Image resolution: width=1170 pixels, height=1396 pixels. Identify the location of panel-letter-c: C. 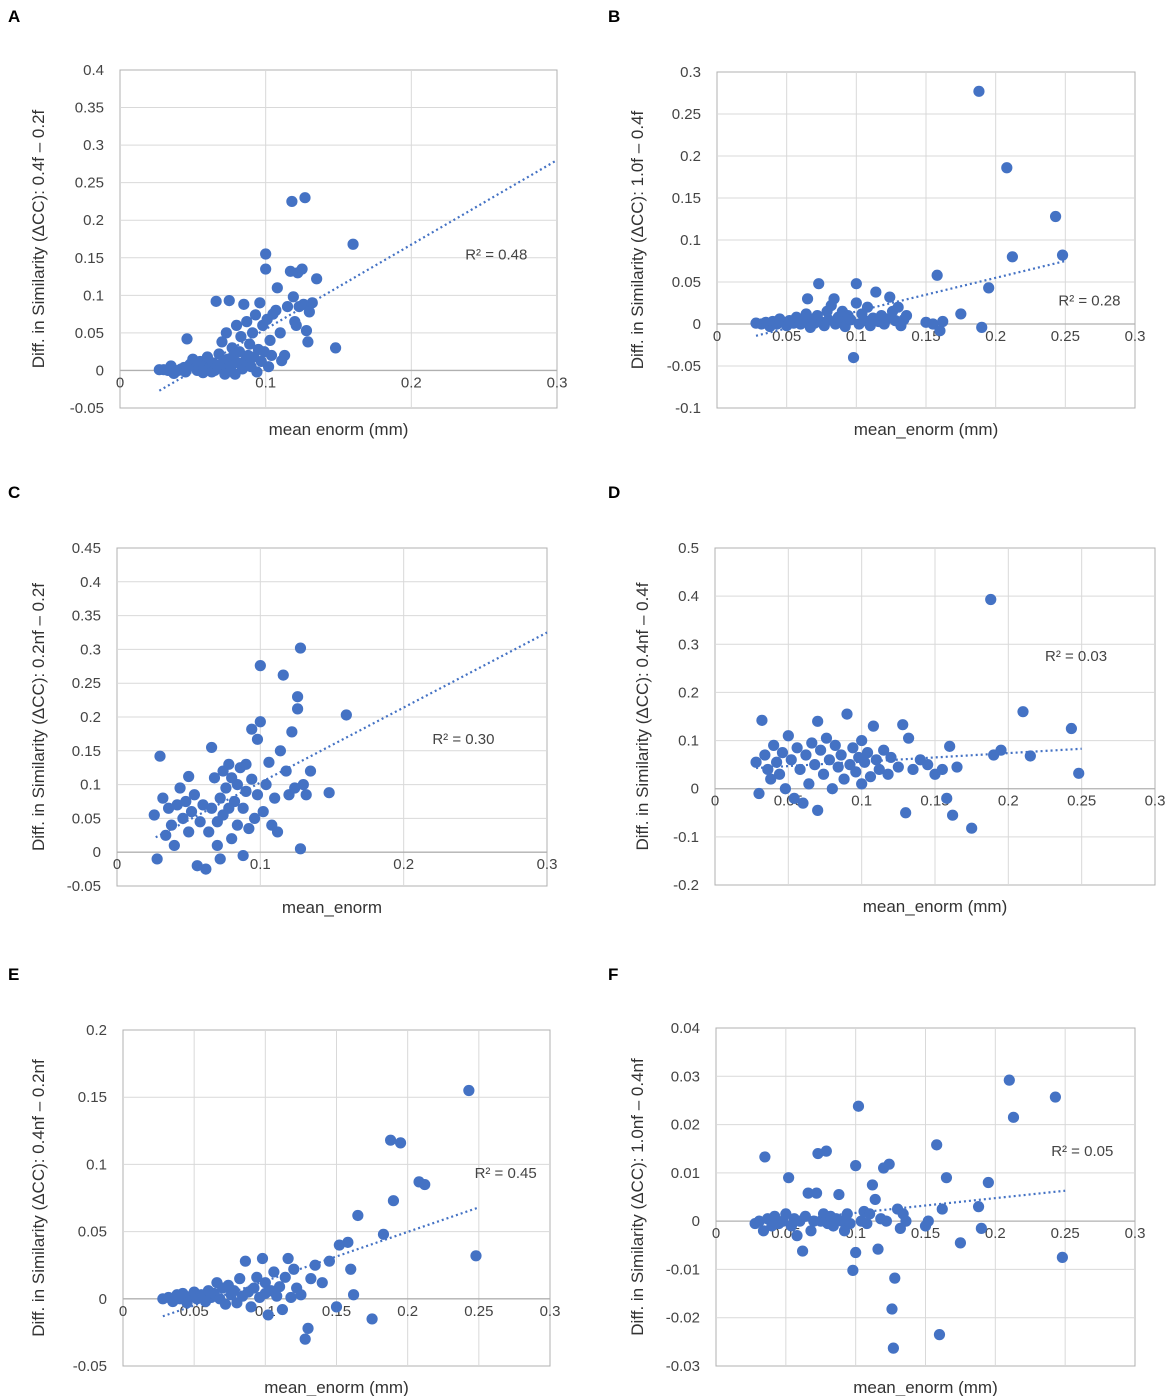
(14, 492).